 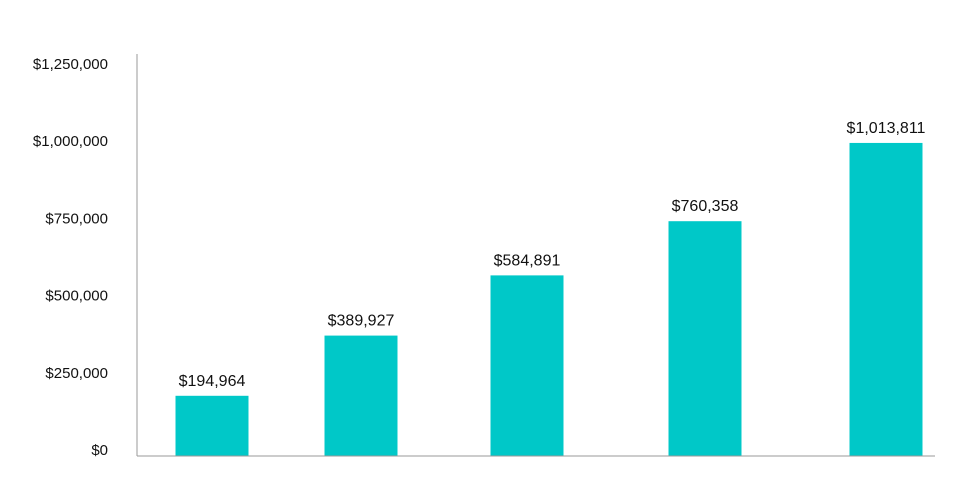 What do you see at coordinates (361, 321) in the screenshot?
I see `bar-value-label: $389,927` at bounding box center [361, 321].